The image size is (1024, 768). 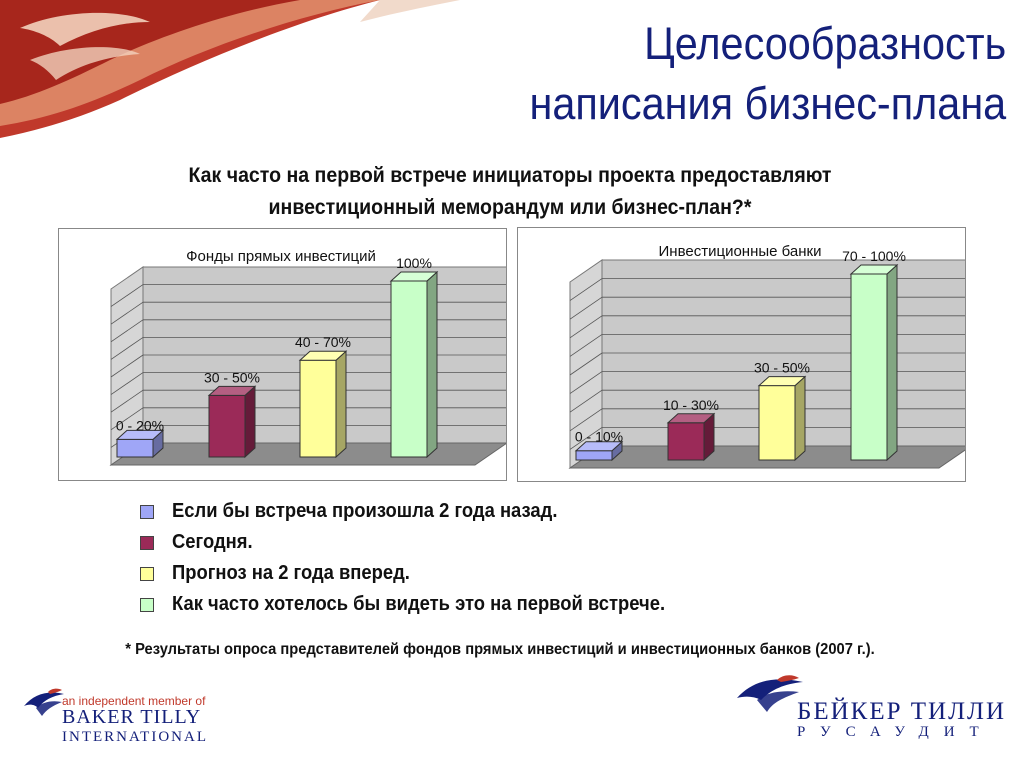 What do you see at coordinates (424, 542) in the screenshot?
I see `legend-item: Сегодня.` at bounding box center [424, 542].